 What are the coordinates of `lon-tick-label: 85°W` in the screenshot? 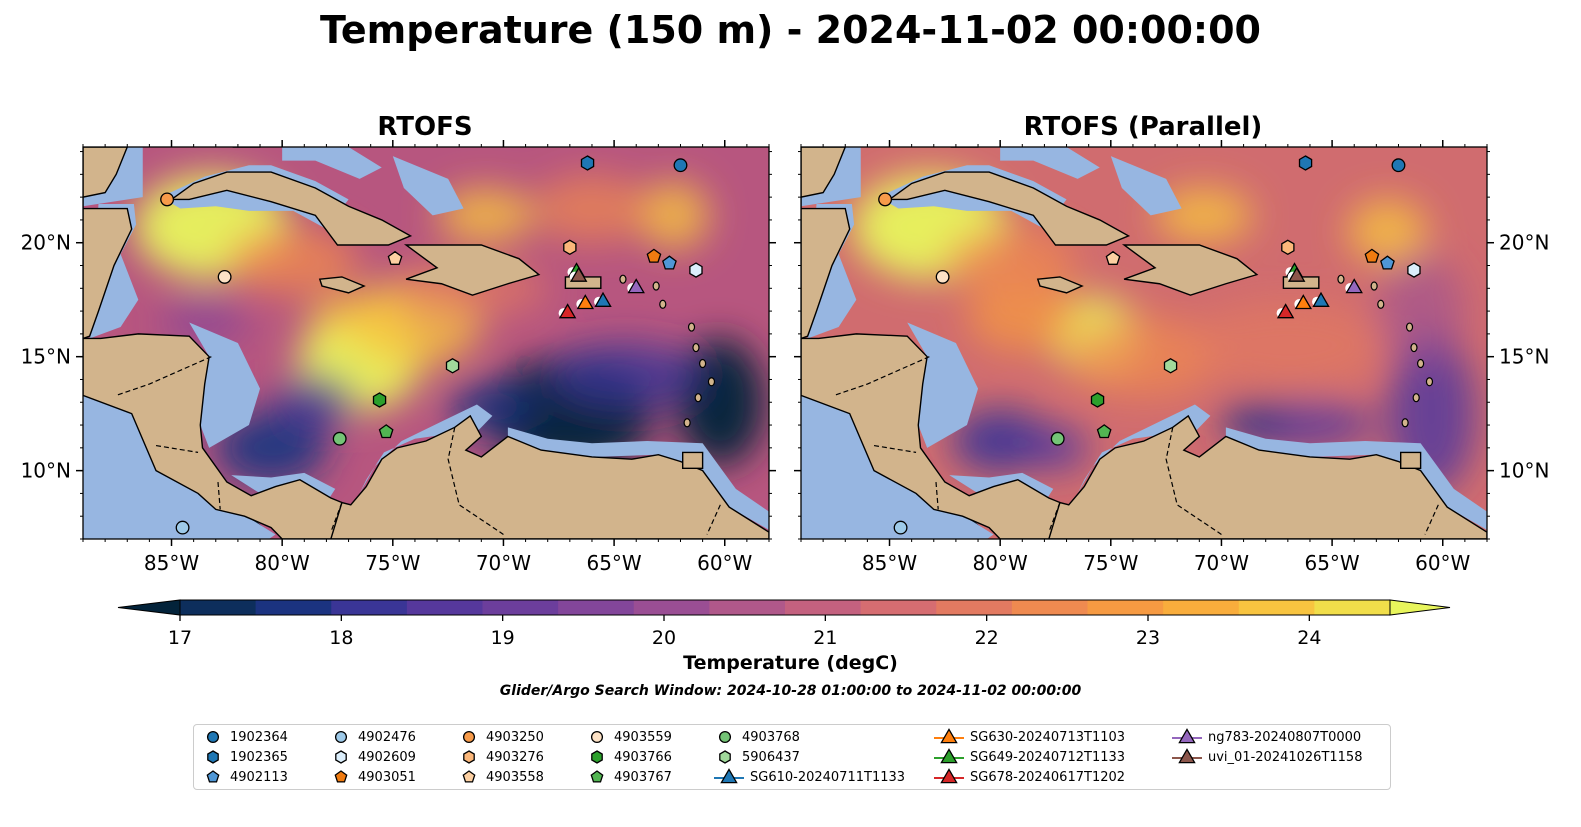 It's located at (889, 563).